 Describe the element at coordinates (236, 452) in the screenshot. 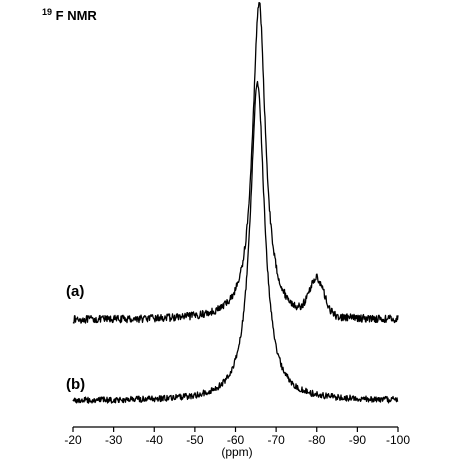

I see `x-axis-label: (ppm)` at that location.